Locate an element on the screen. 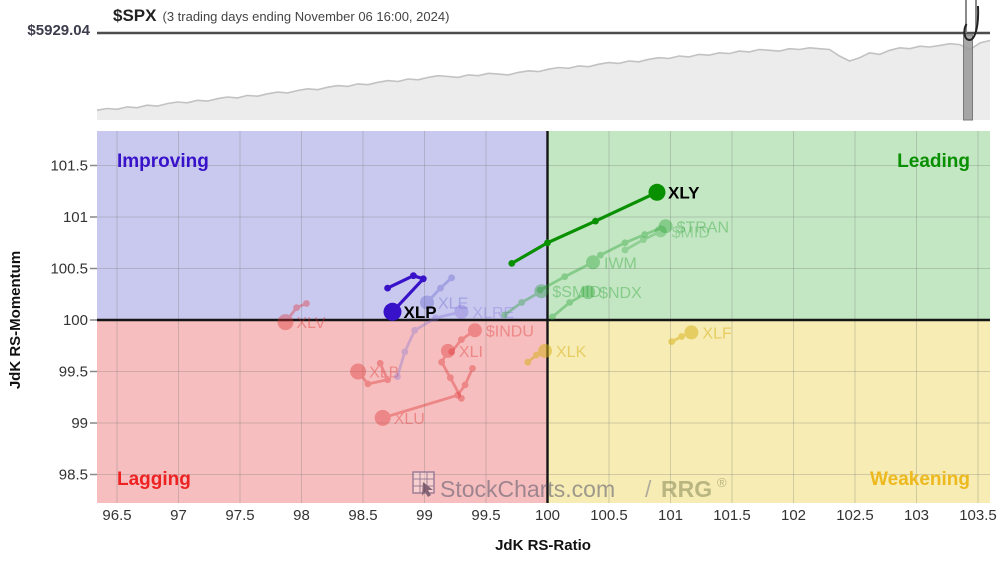  watermark-stockcharts-text: StockCharts.com is located at coordinates (527, 489).